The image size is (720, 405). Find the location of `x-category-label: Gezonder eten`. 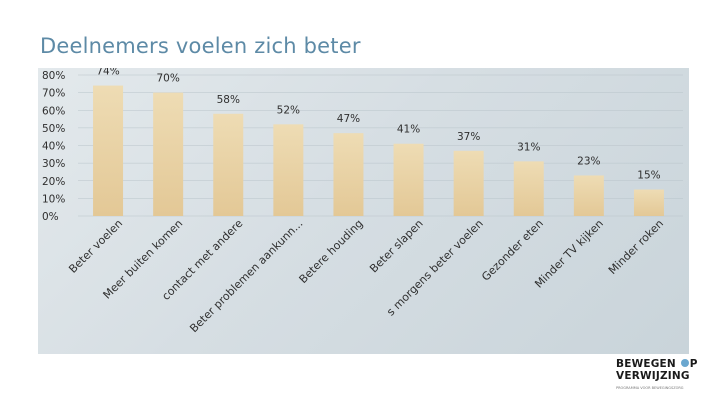

x-category-label: Gezonder eten is located at coordinates (512, 250).